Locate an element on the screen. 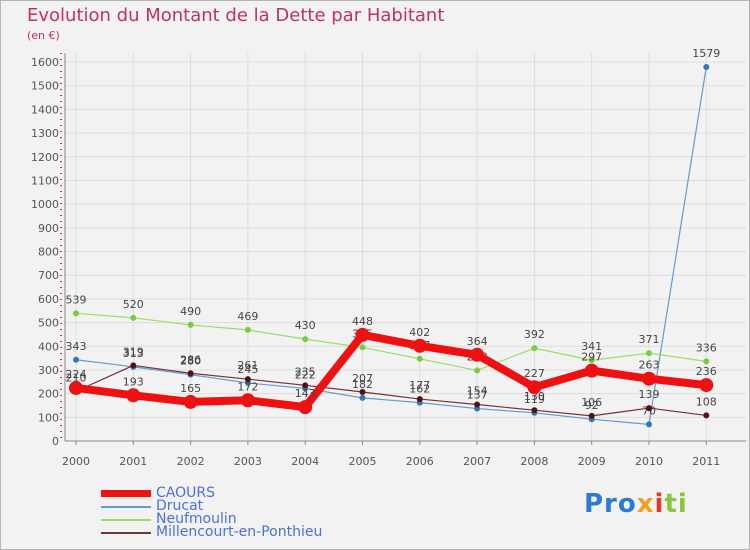 The width and height of the screenshot is (750, 550). point-caours-2011 is located at coordinates (706, 385).